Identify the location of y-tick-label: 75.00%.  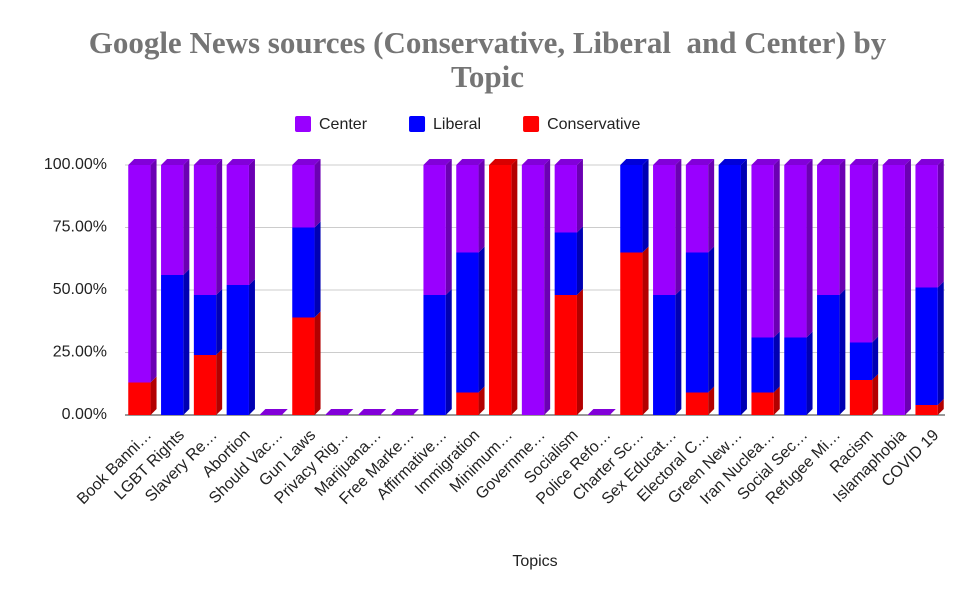
(80, 227).